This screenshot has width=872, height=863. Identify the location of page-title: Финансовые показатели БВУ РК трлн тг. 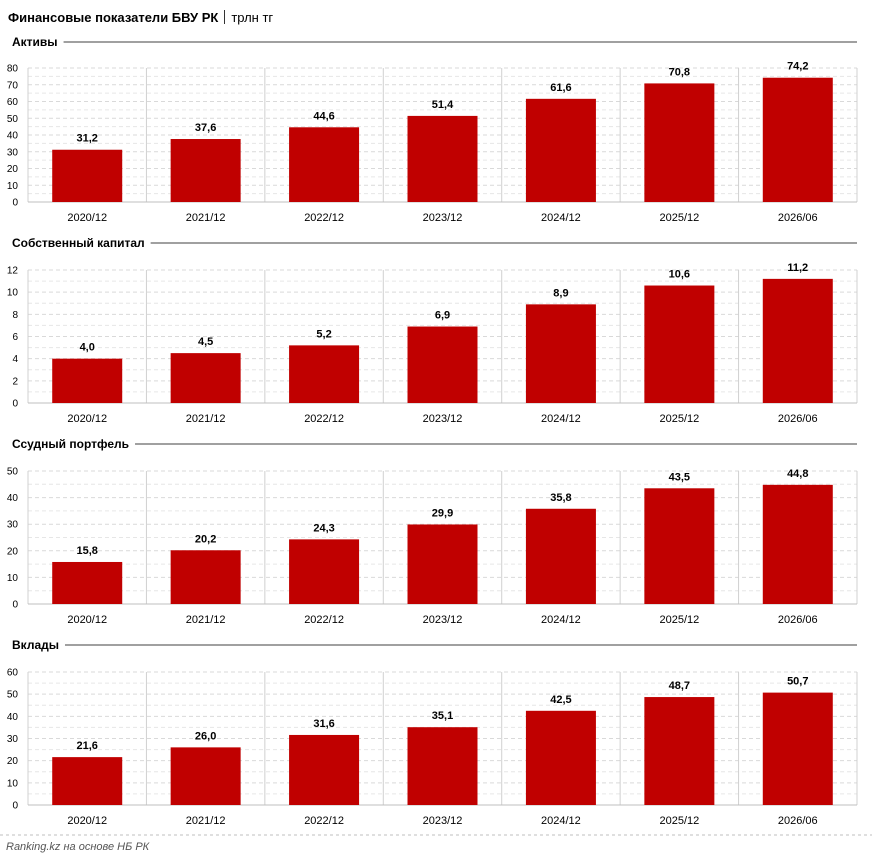
(140, 17).